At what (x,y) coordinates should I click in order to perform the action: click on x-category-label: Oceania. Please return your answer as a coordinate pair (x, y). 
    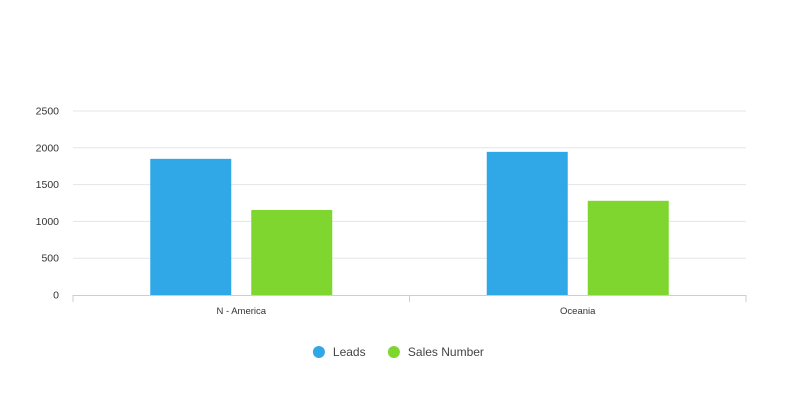
    Looking at the image, I should click on (578, 311).